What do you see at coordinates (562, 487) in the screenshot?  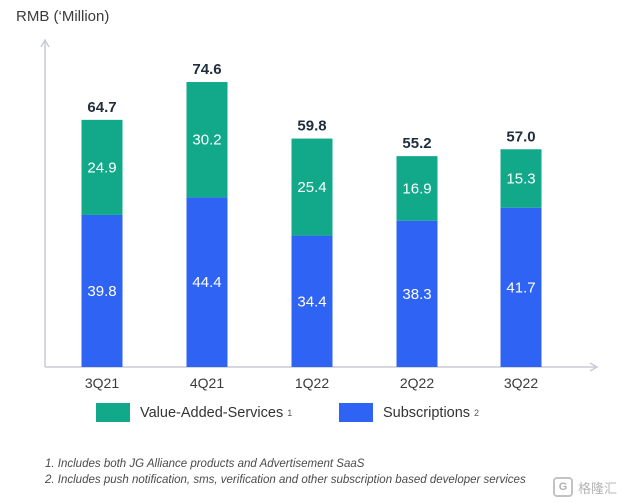 I see `gelonghui-logo-icon: G` at bounding box center [562, 487].